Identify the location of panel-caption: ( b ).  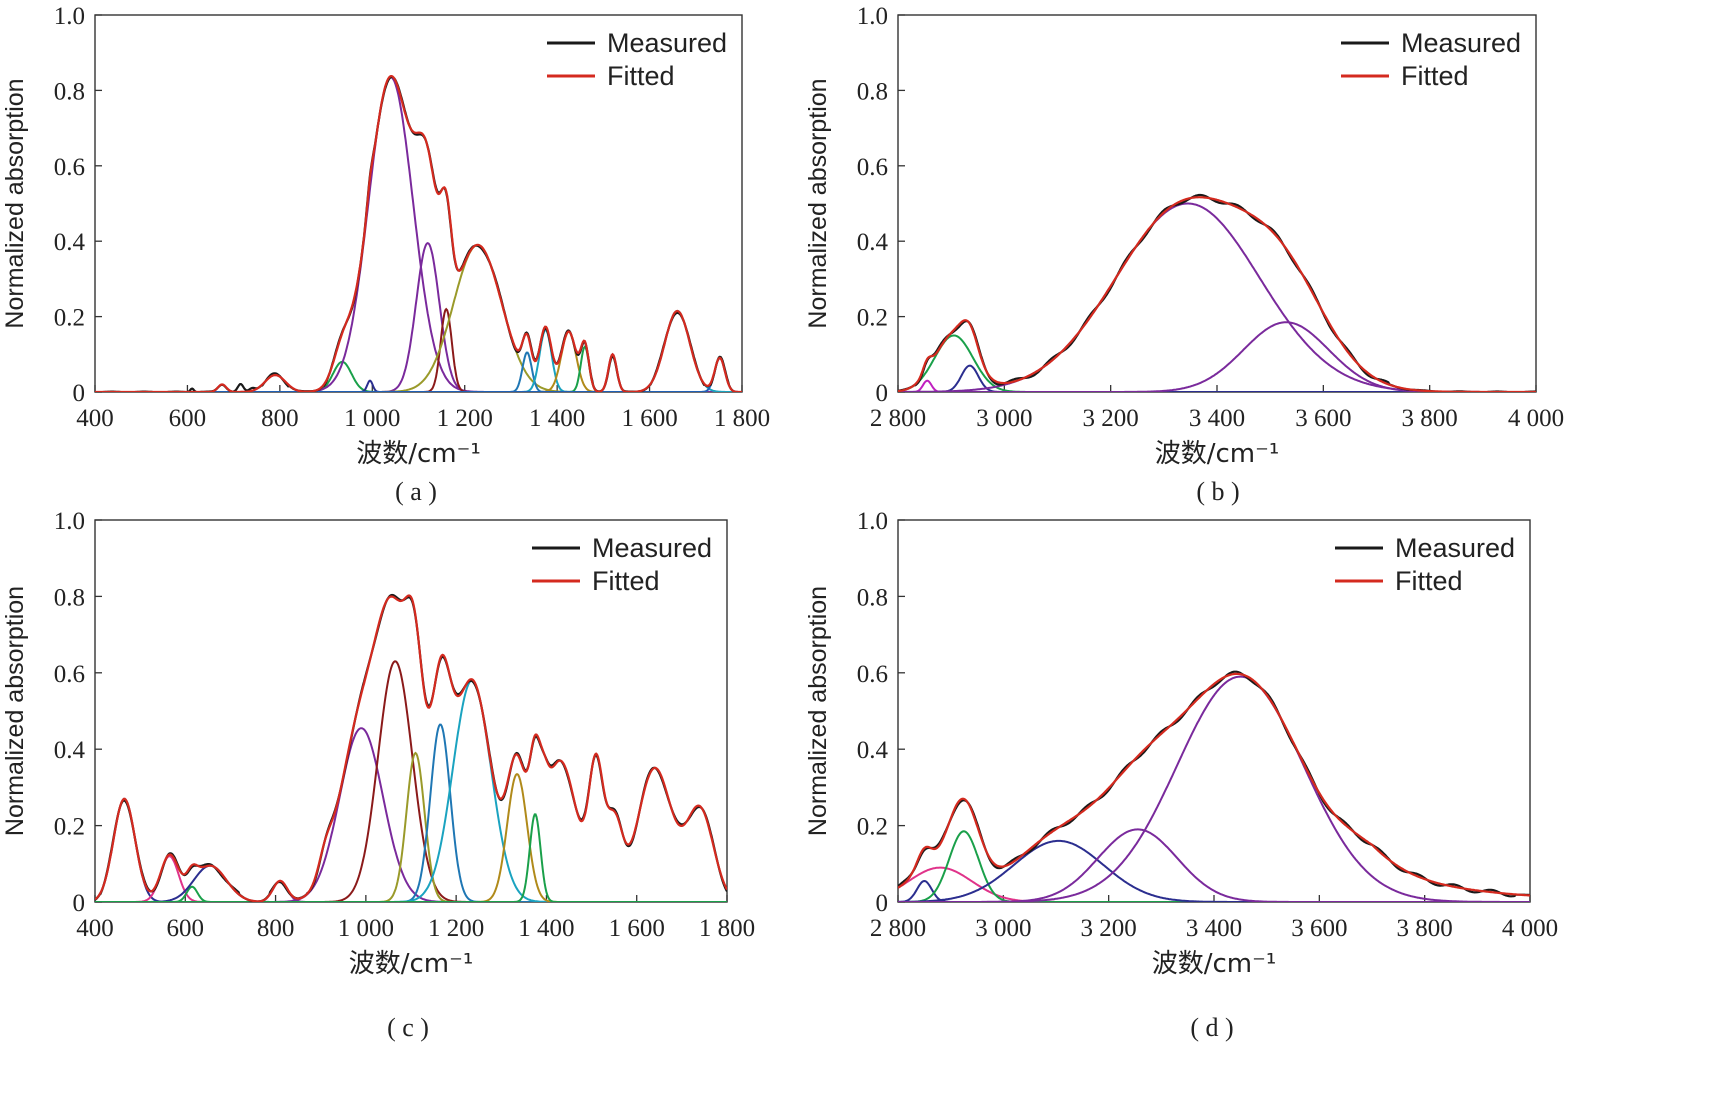
(1217, 491).